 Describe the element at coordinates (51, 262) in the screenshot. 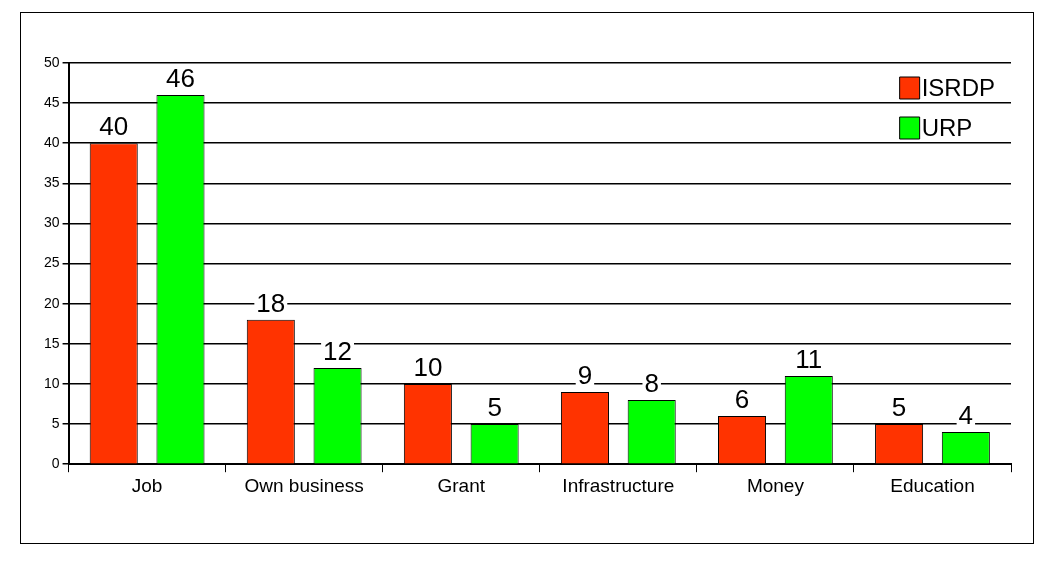

I see `y-tick-label: 25` at that location.